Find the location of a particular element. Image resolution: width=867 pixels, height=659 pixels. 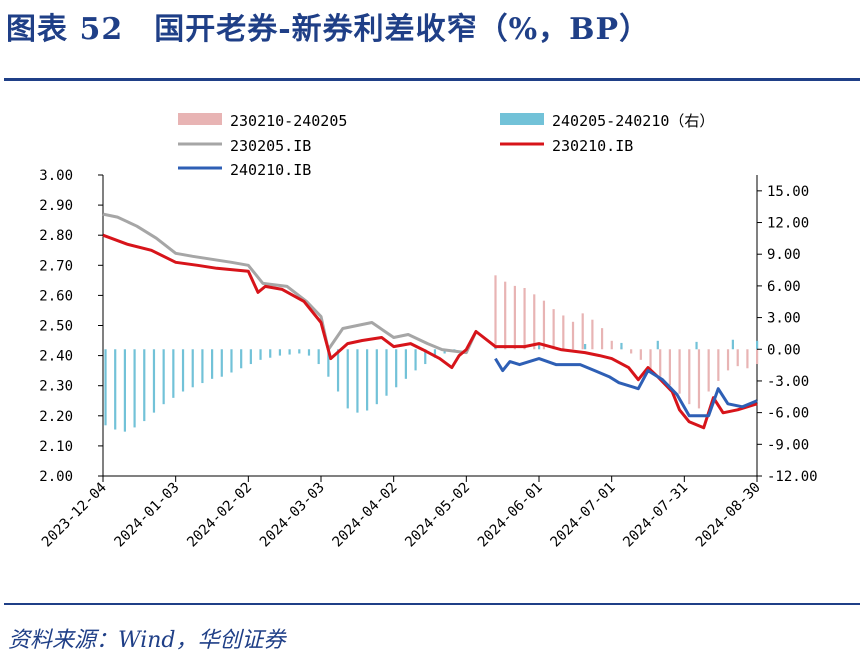

legend-label: 240210.IB is located at coordinates (270, 170).